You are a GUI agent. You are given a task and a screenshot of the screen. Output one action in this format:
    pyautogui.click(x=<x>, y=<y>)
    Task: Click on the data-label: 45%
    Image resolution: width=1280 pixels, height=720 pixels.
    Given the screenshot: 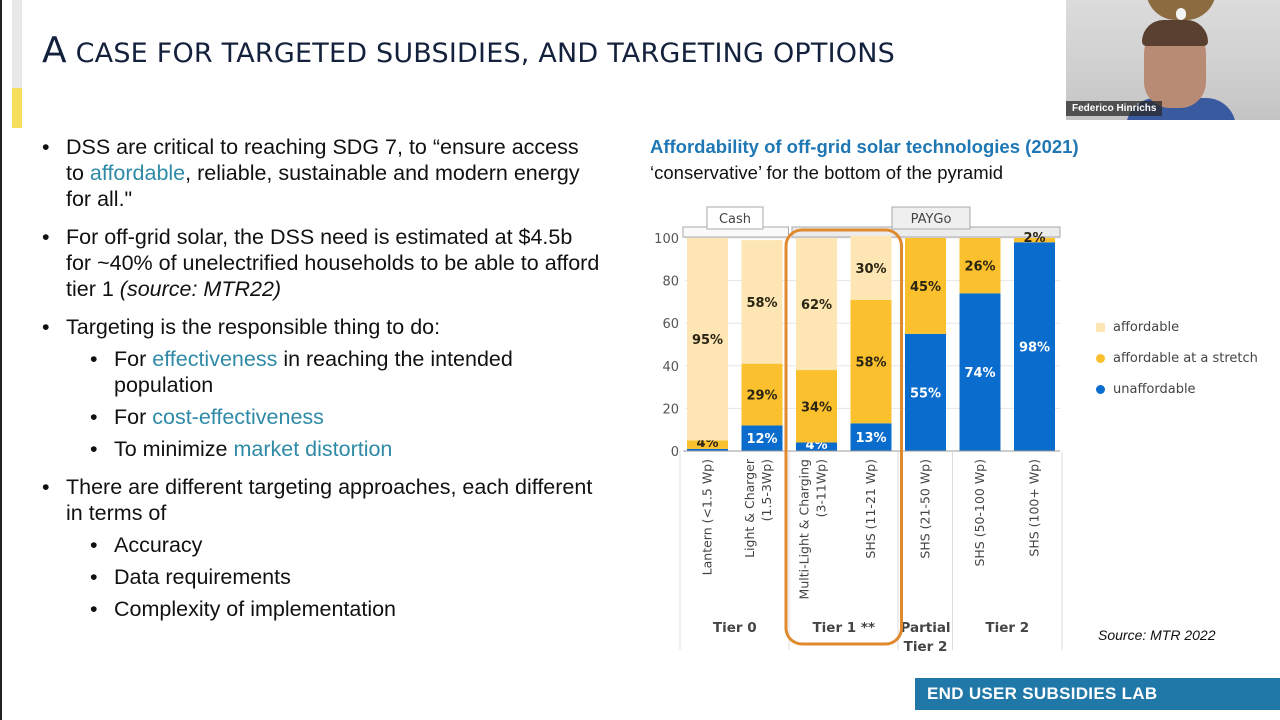 What is the action you would take?
    pyautogui.click(x=925, y=287)
    